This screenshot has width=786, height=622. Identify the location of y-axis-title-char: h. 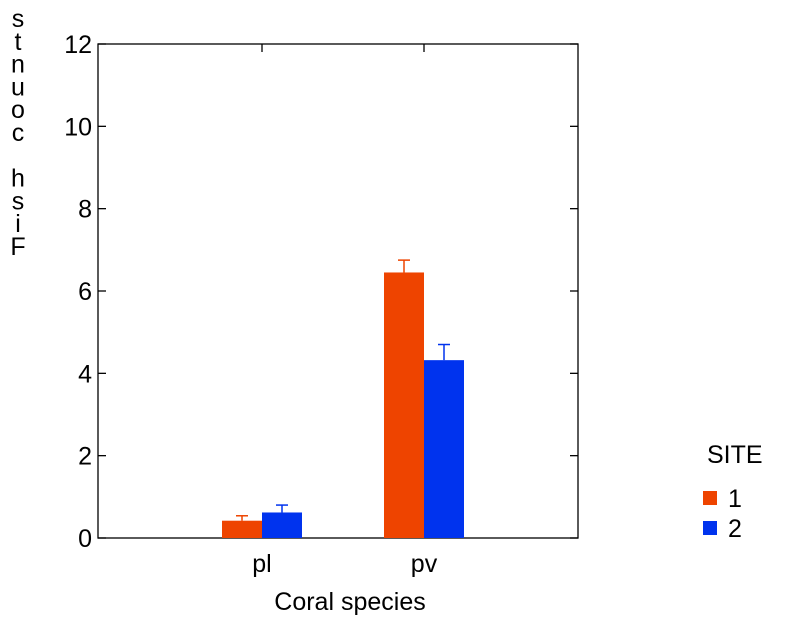
(18, 179).